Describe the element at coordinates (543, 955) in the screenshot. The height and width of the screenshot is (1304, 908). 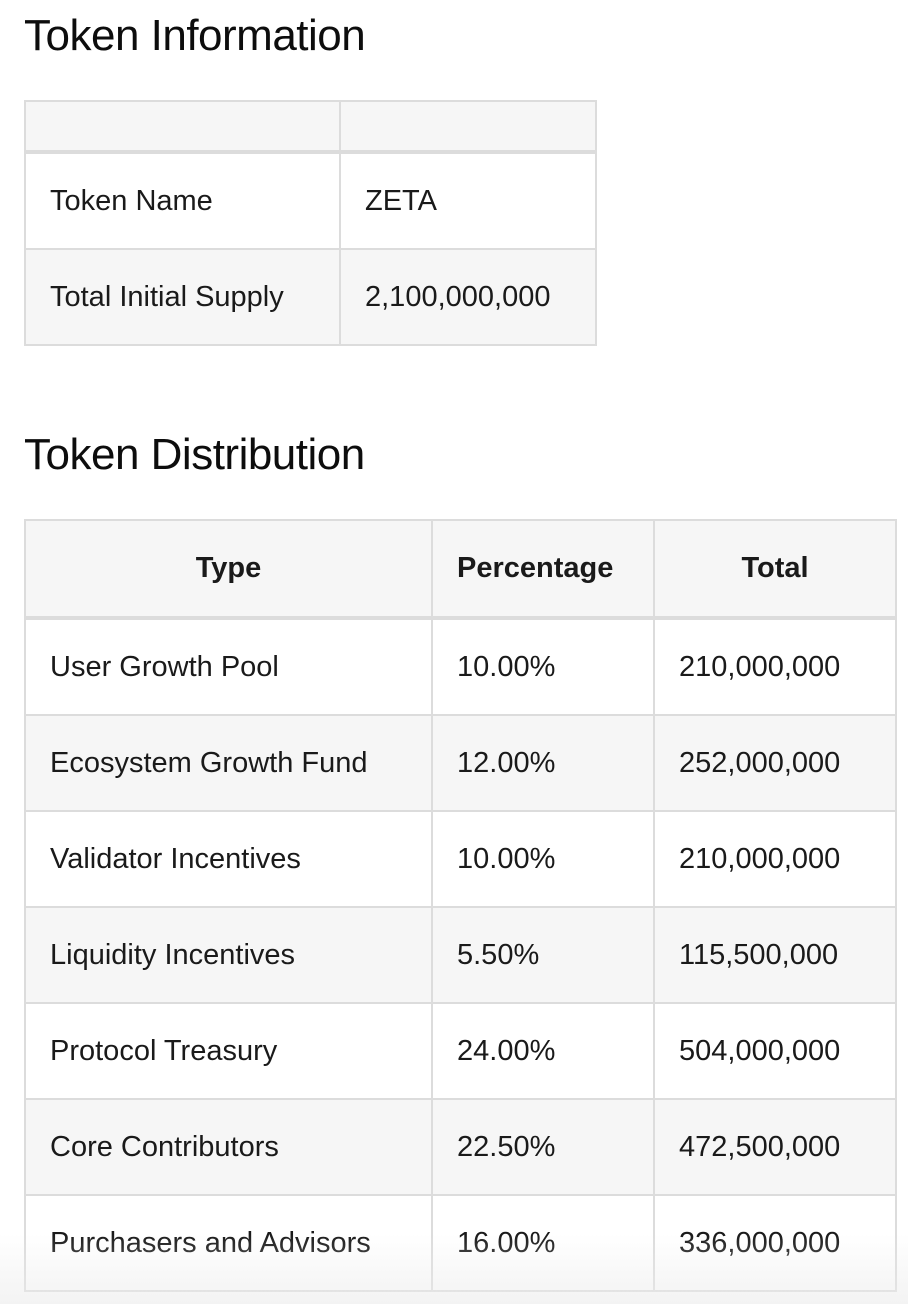
I see `percentage-cell: 5.50%` at that location.